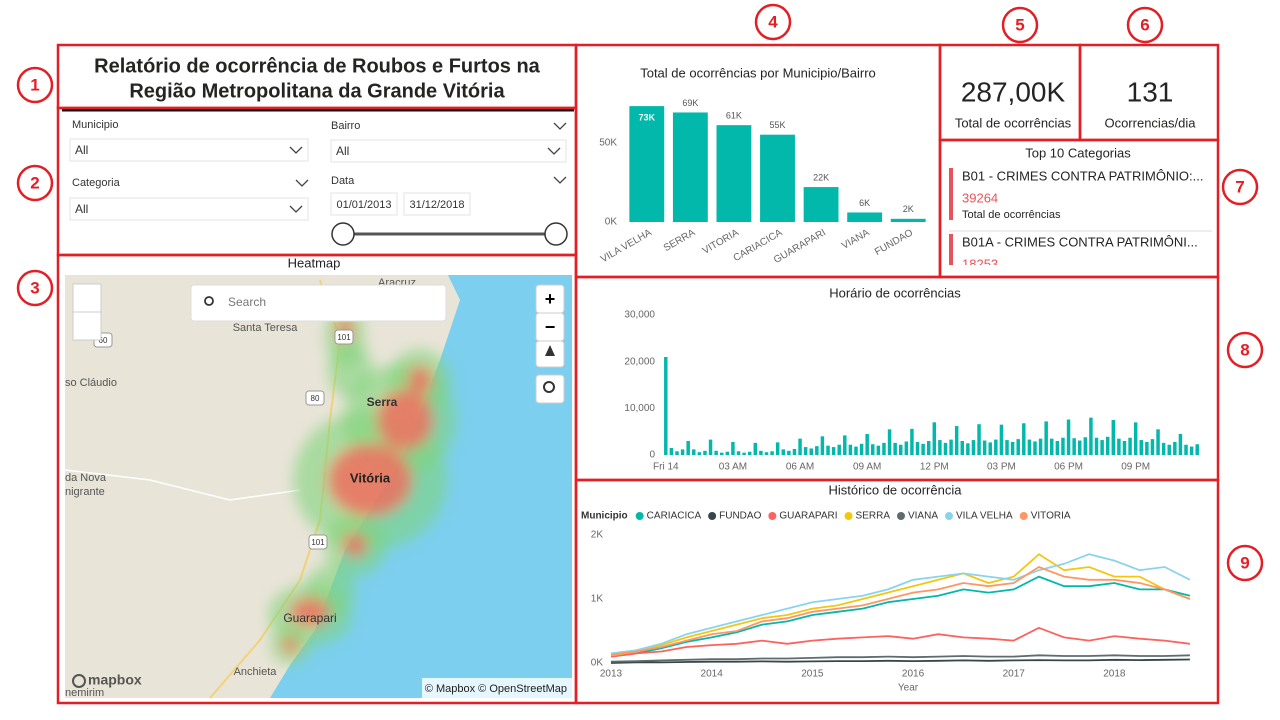  I want to click on annotation-number: 8, so click(1244, 349).